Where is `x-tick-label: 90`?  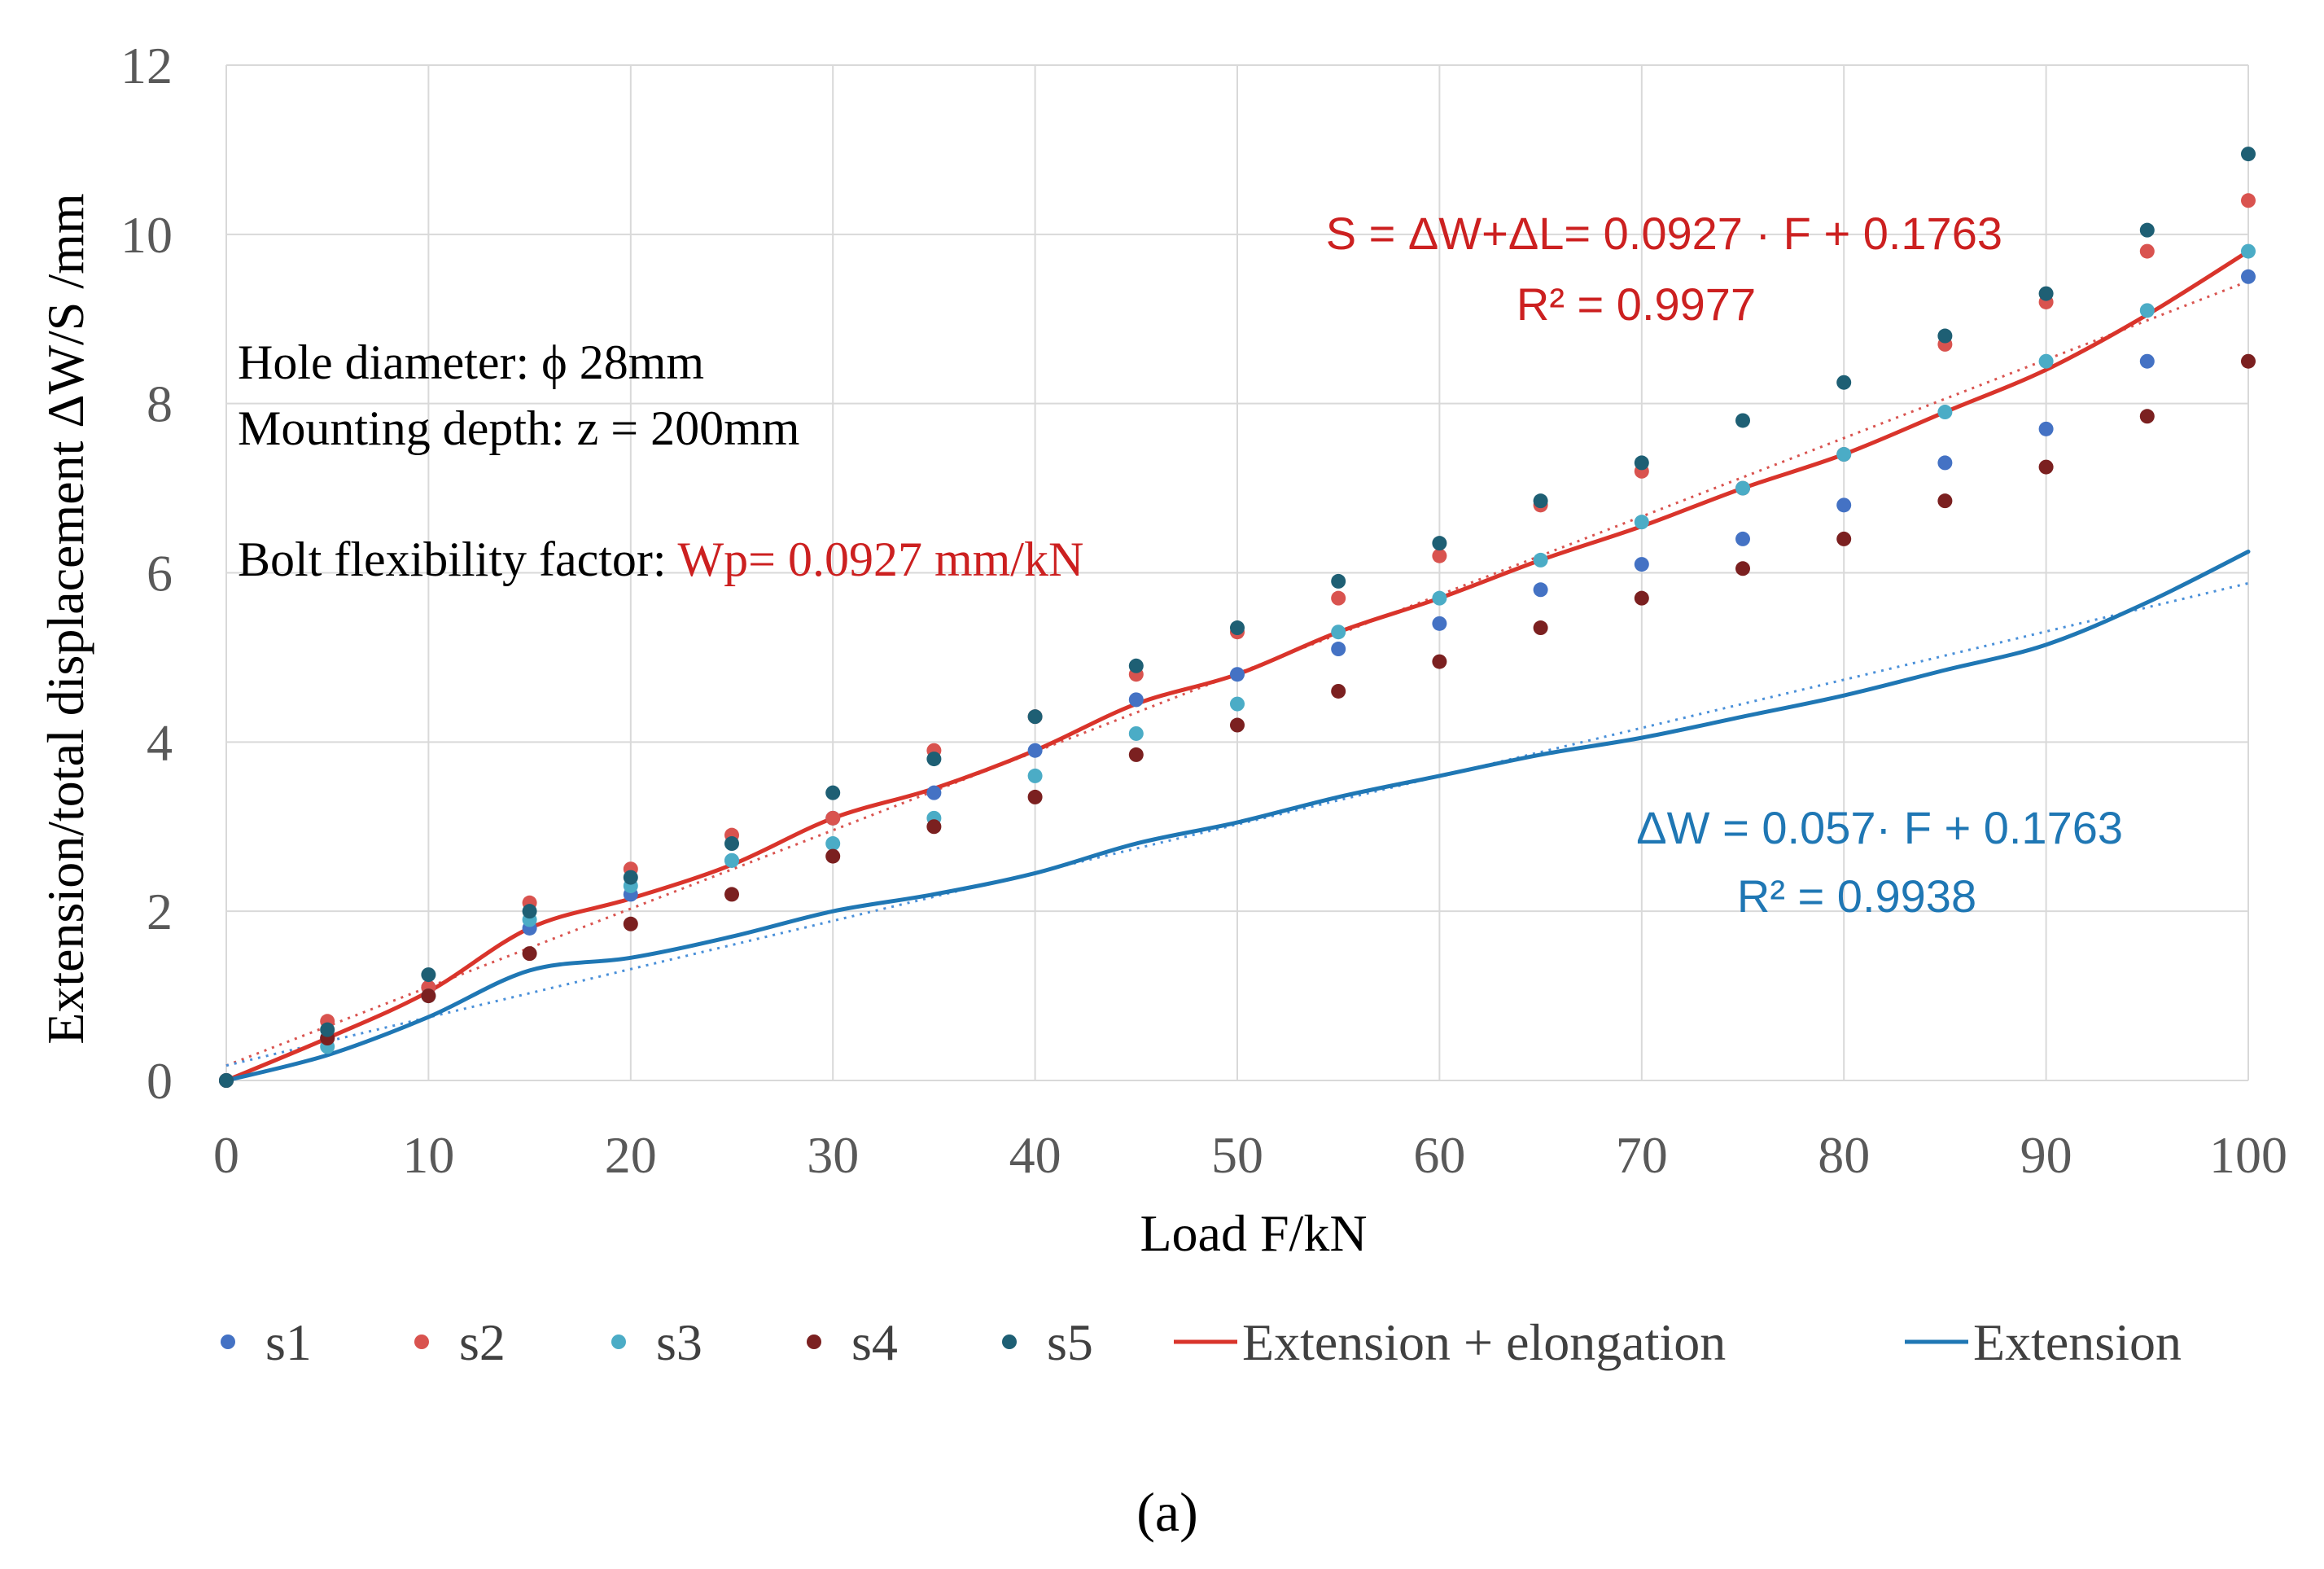
x-tick-label: 90 is located at coordinates (2046, 1155).